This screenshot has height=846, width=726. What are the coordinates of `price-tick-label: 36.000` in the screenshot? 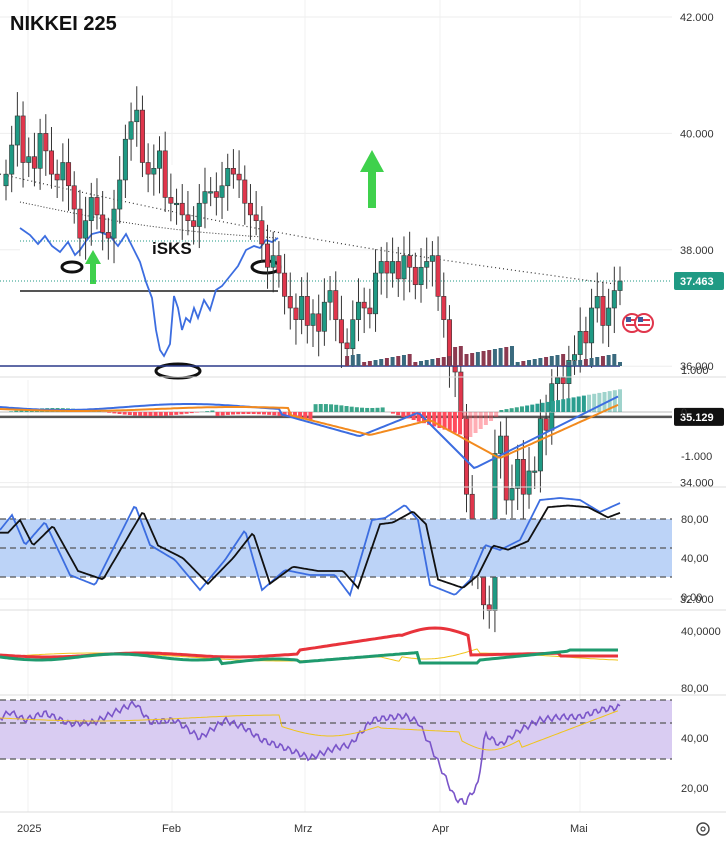 It's located at (697, 367).